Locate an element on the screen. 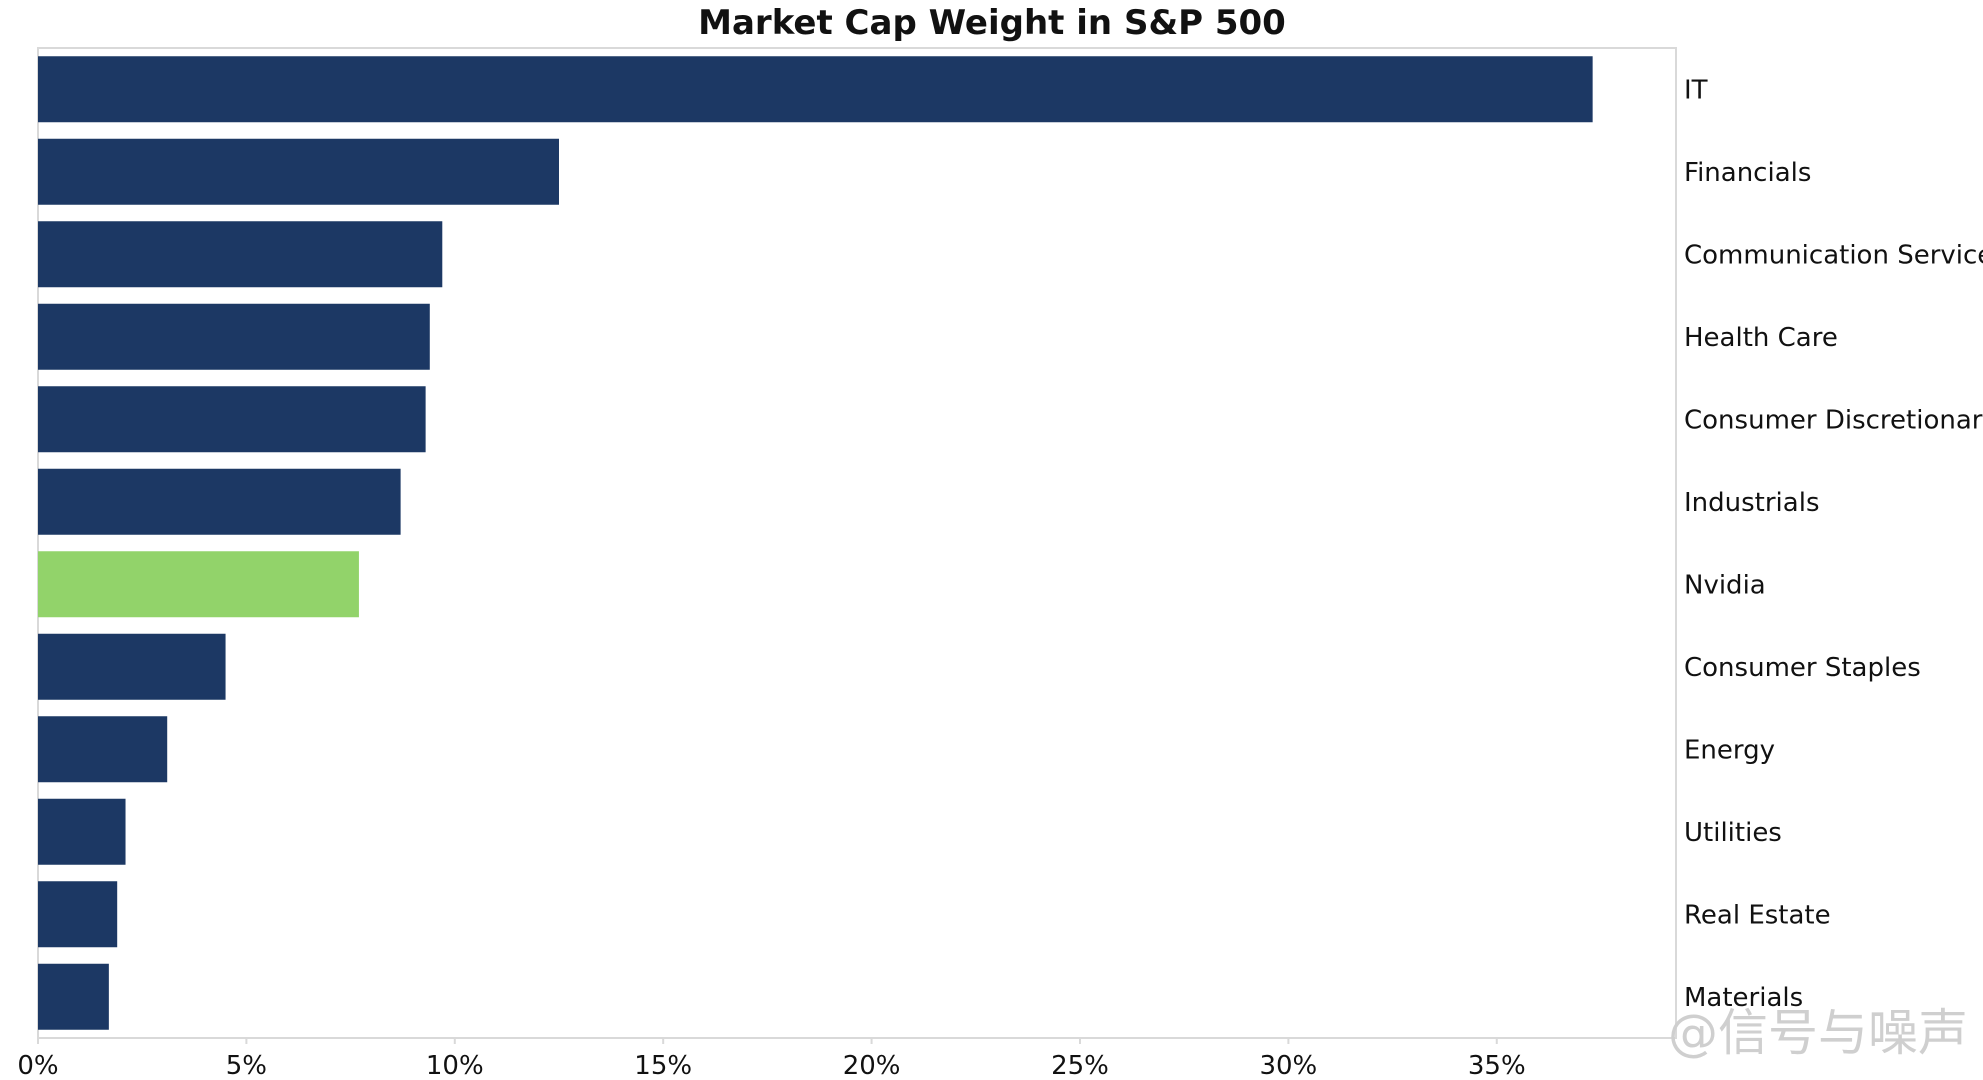 This screenshot has width=1983, height=1080. category-label: Real Estate is located at coordinates (1757, 915).